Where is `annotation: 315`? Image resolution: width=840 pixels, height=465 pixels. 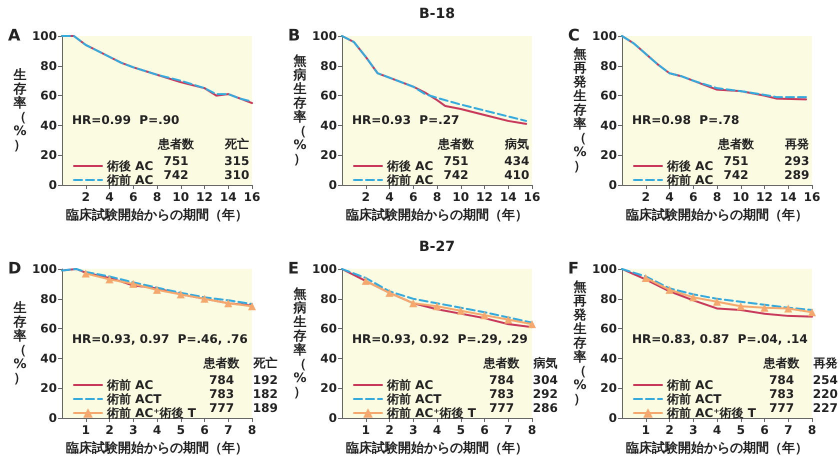
annotation: 315 is located at coordinates (237, 161).